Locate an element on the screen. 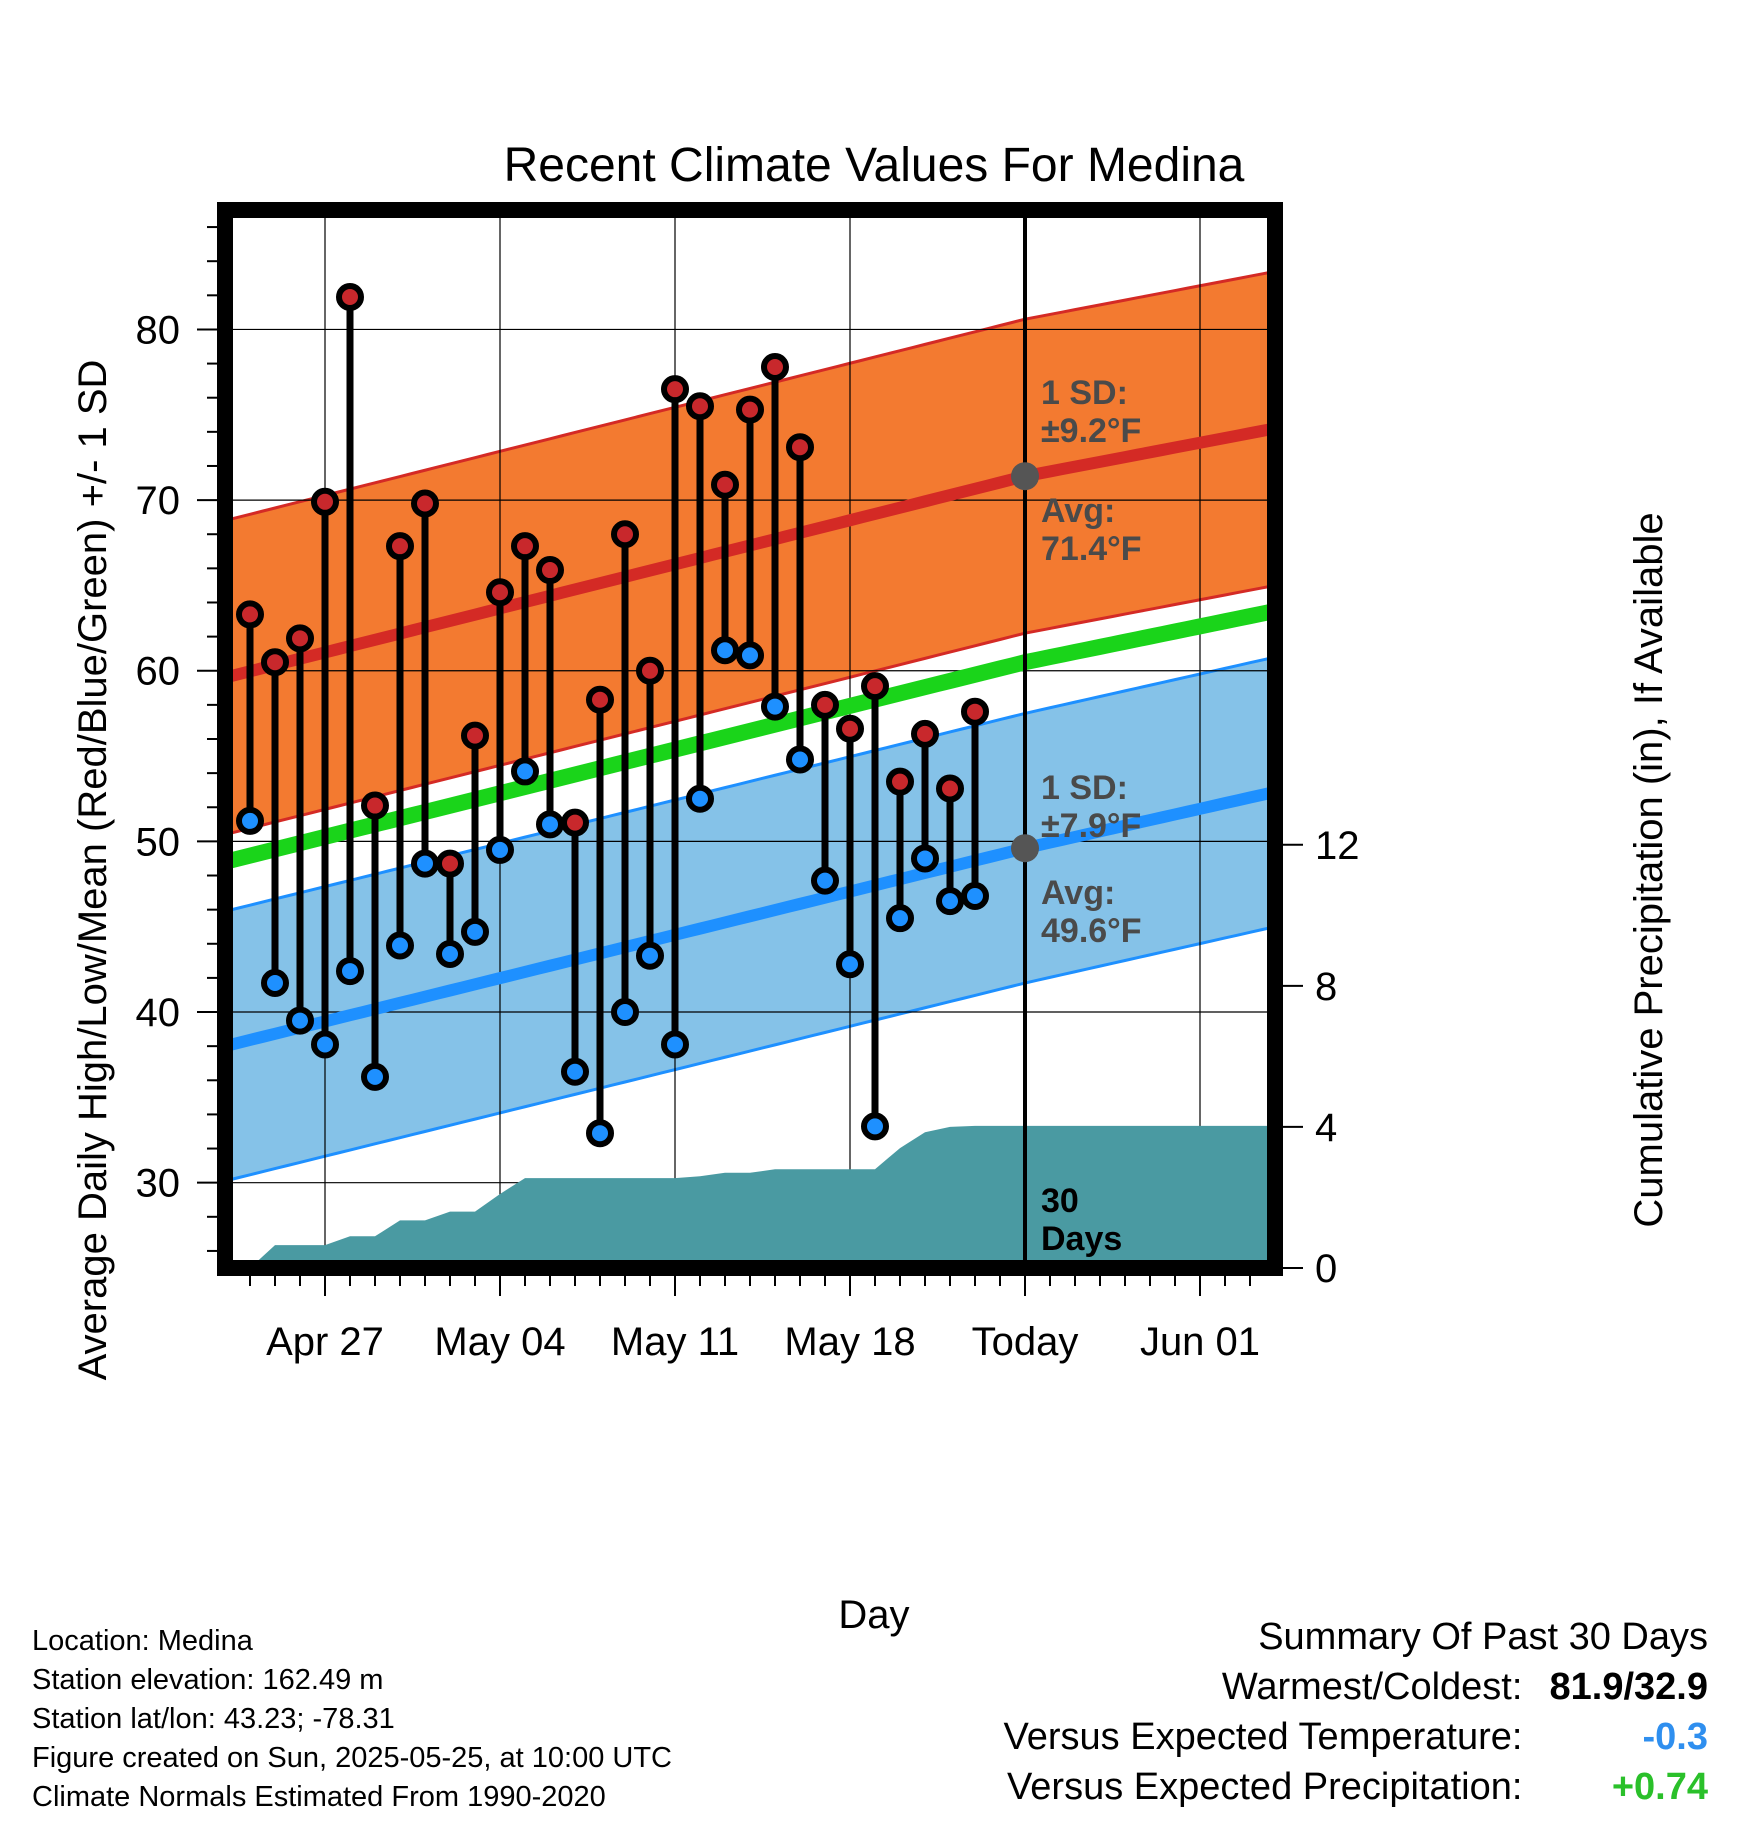 This screenshot has height=1828, width=1748. x-tick-label: Today is located at coordinates (1025, 1342).